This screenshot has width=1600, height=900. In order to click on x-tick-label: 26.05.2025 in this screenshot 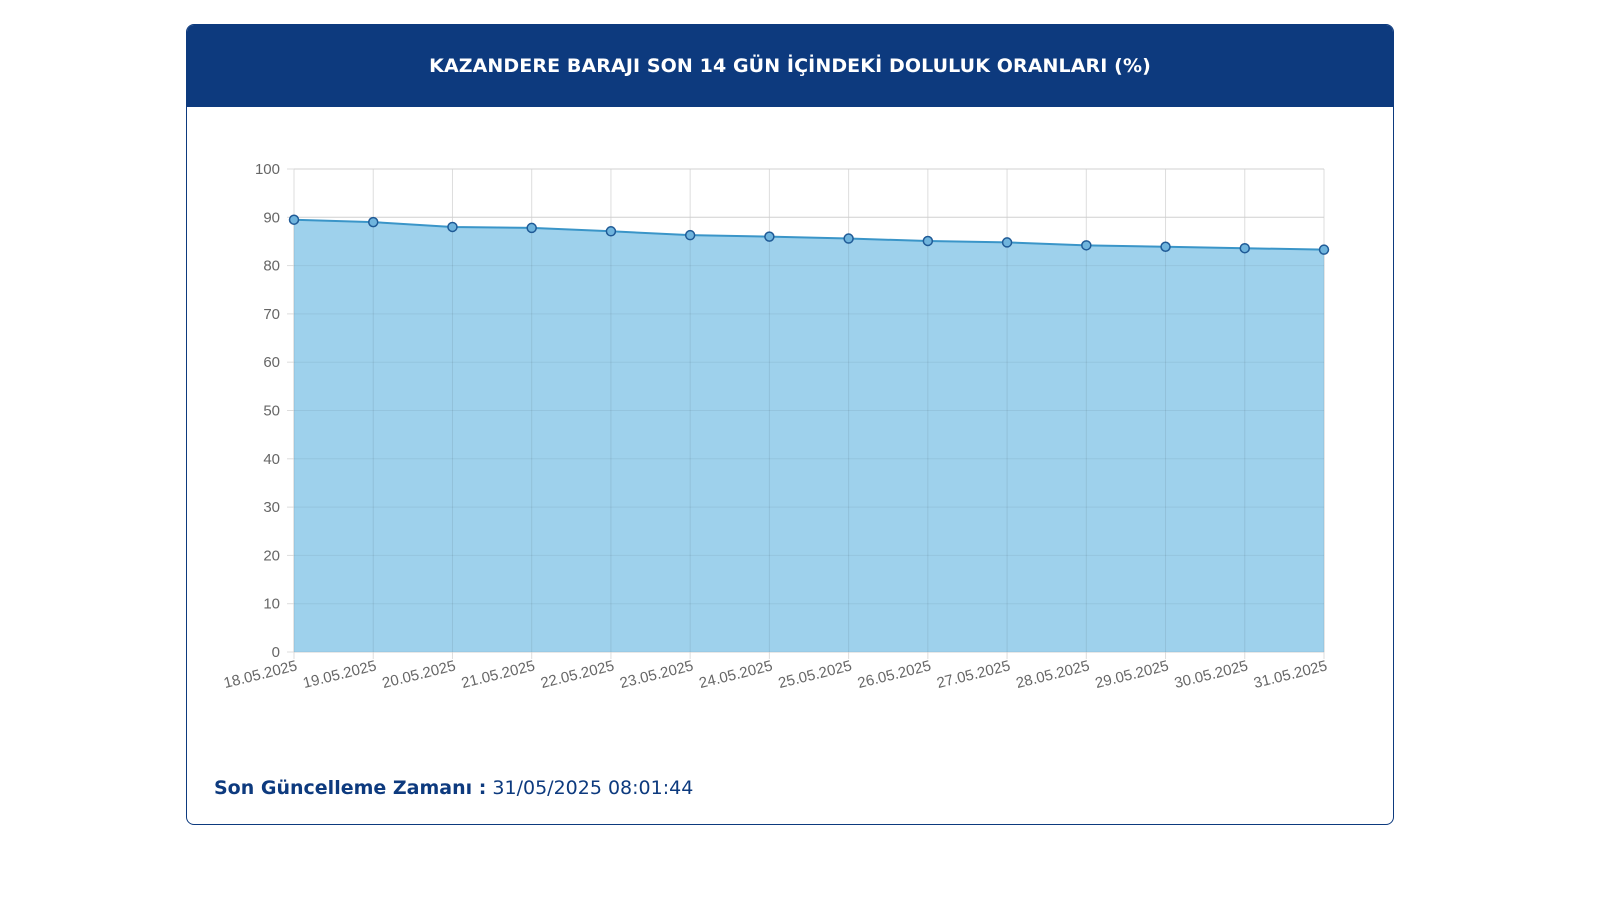, I will do `click(894, 674)`.